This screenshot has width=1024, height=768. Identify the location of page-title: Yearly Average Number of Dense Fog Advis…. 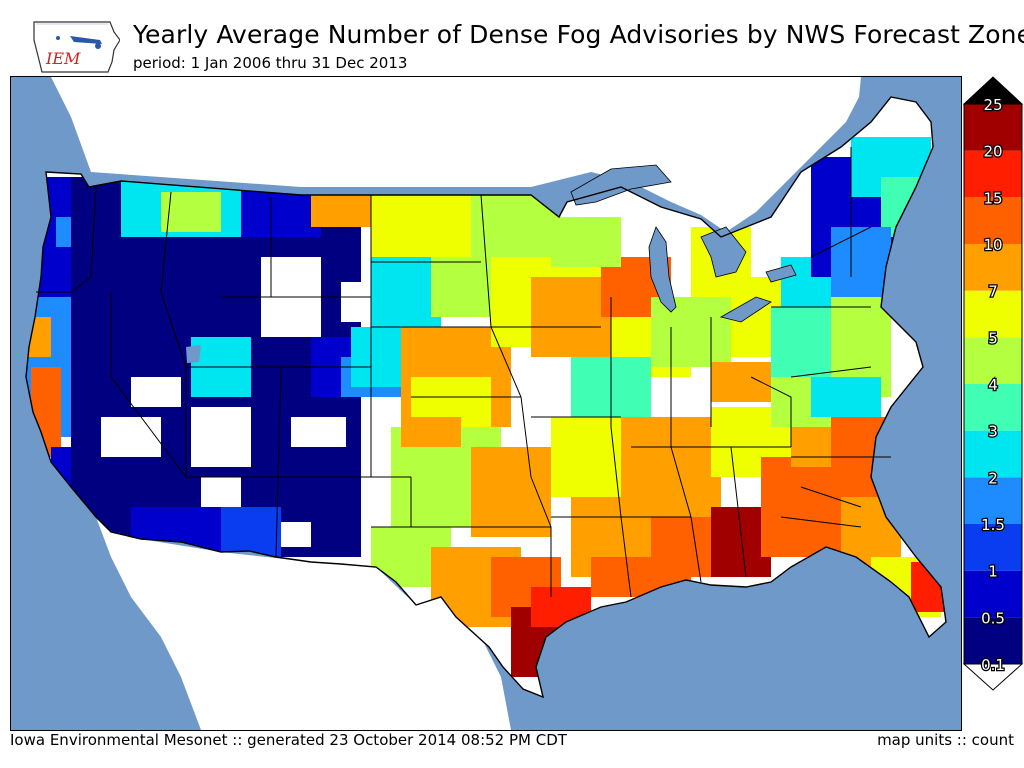
(578, 34).